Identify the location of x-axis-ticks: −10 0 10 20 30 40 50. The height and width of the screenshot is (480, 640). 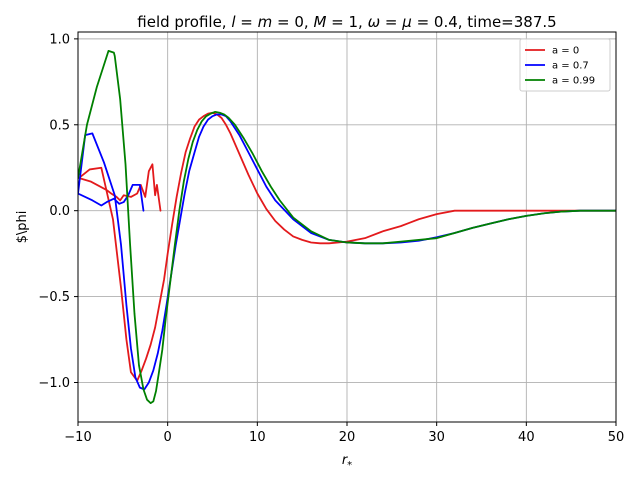
(344, 433).